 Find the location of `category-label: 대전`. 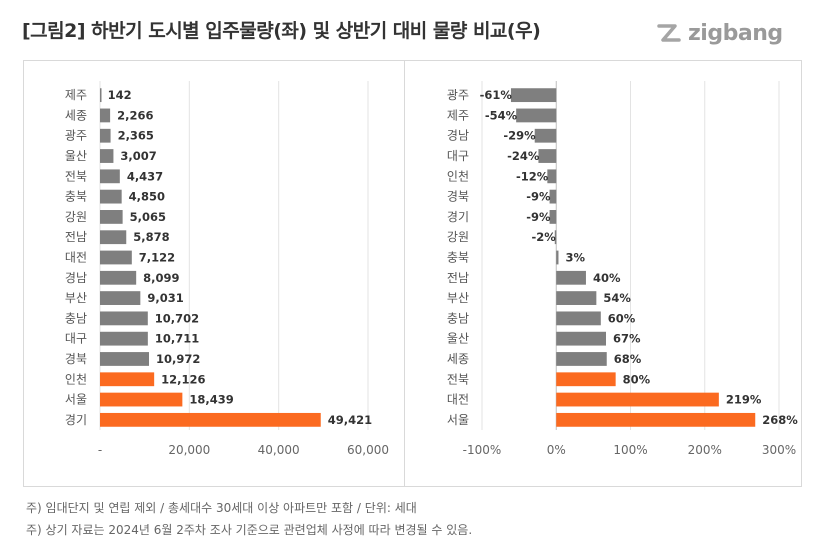

category-label: 대전 is located at coordinates (76, 258).